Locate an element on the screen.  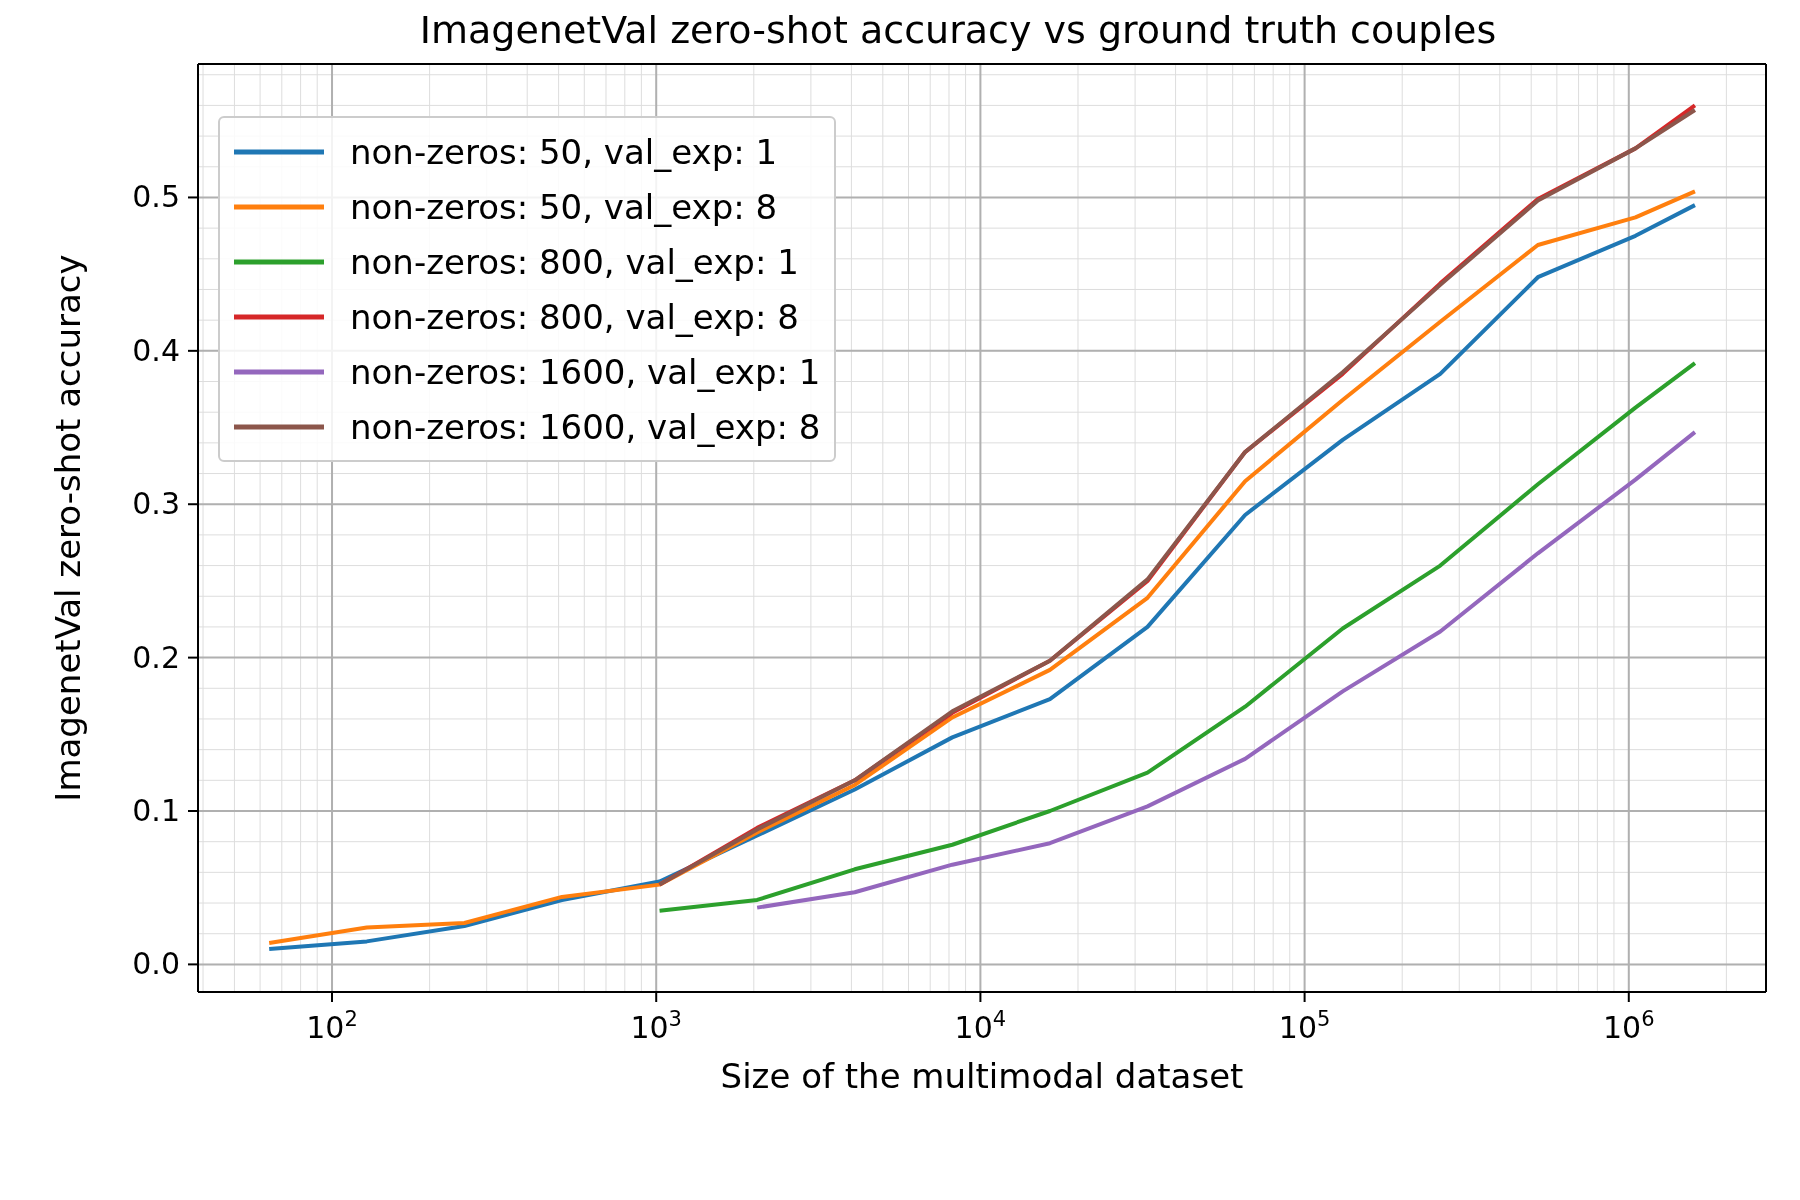
chart-title: ImagenetVal zero-shot accuracy vs ground truth couples is located at coordinates (958, 30).